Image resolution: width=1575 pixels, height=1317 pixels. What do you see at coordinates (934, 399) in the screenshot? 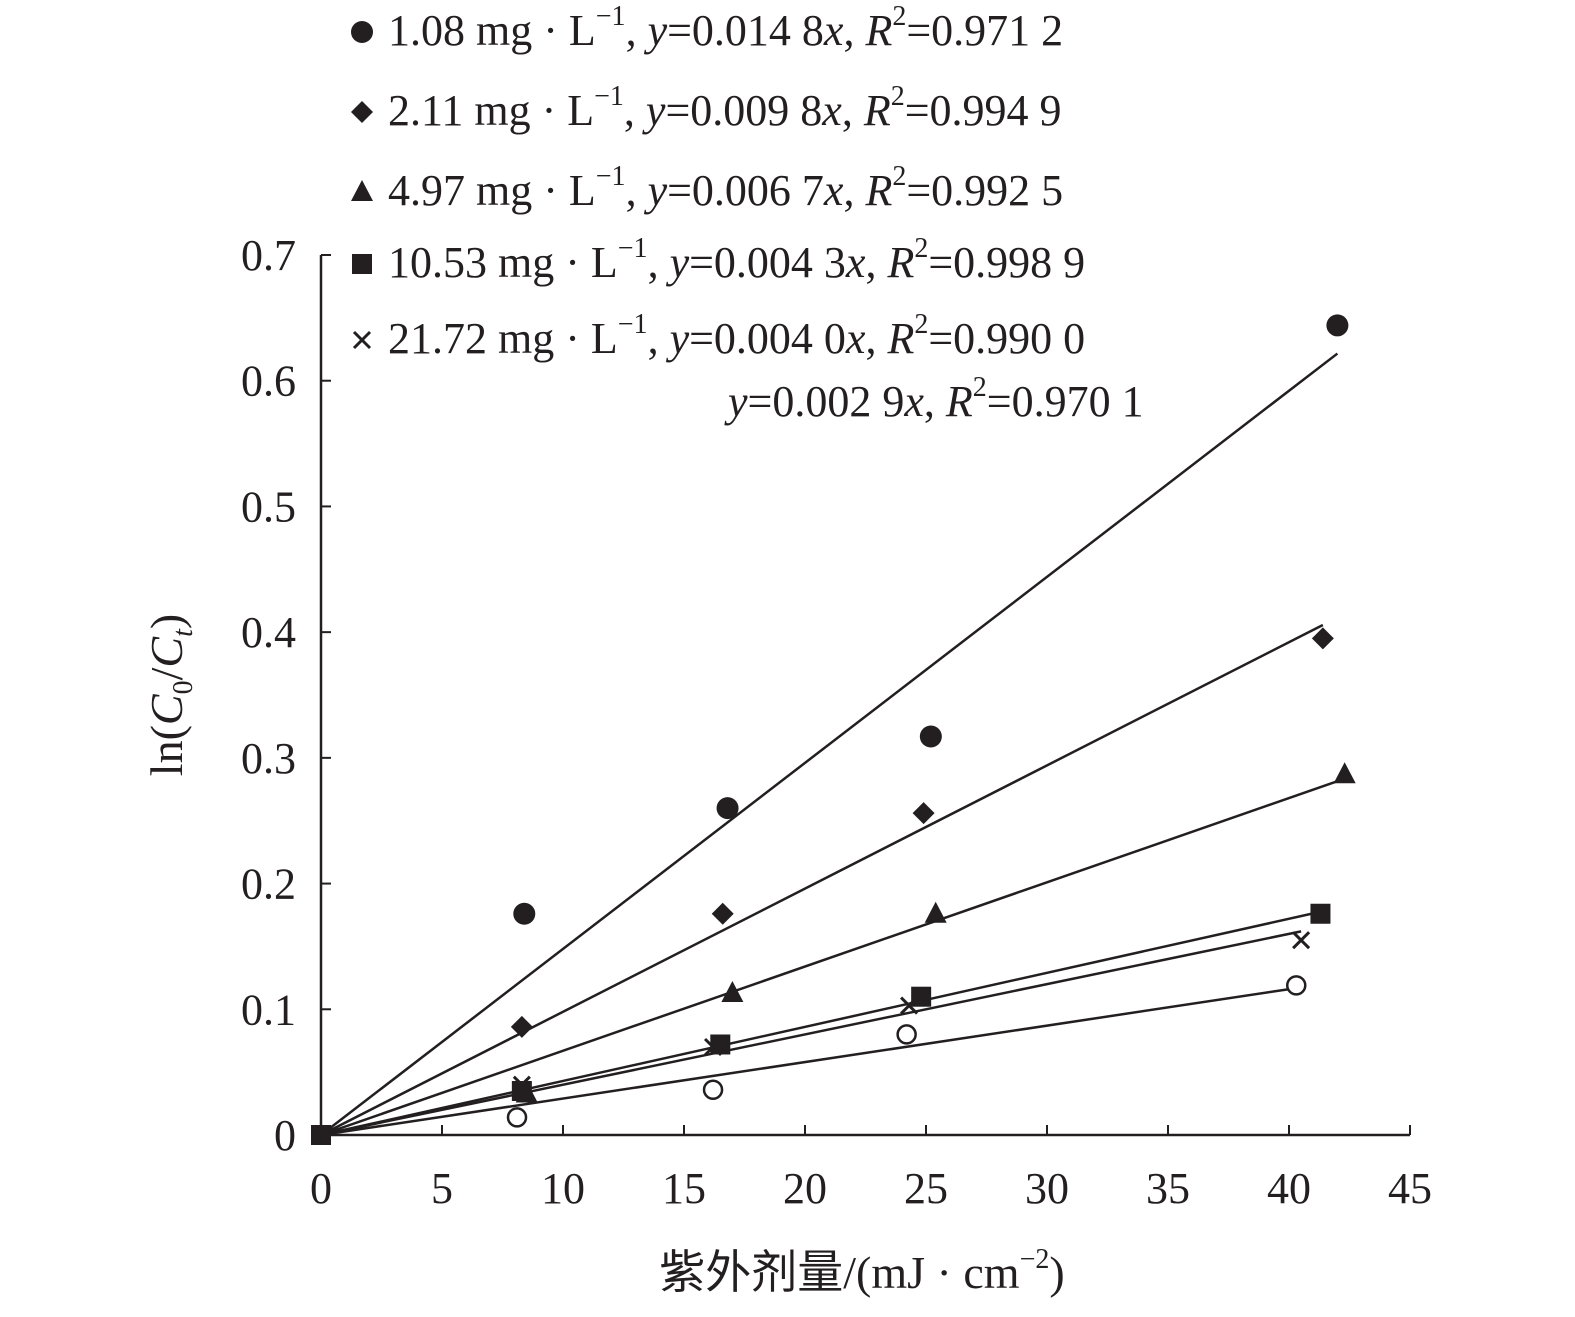
I see `legend-entry: y=0.002 9x, R2=0.970 1` at bounding box center [934, 399].